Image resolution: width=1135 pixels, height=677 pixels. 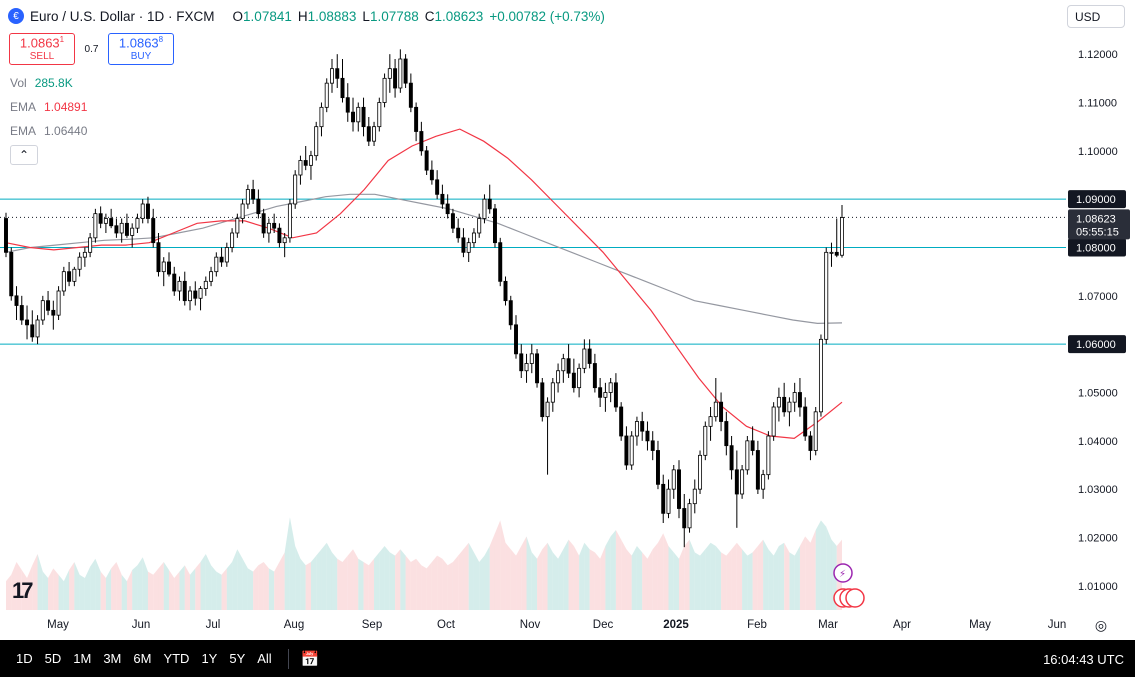 I want to click on y-tick-label: 1.02000, so click(x=1098, y=539).